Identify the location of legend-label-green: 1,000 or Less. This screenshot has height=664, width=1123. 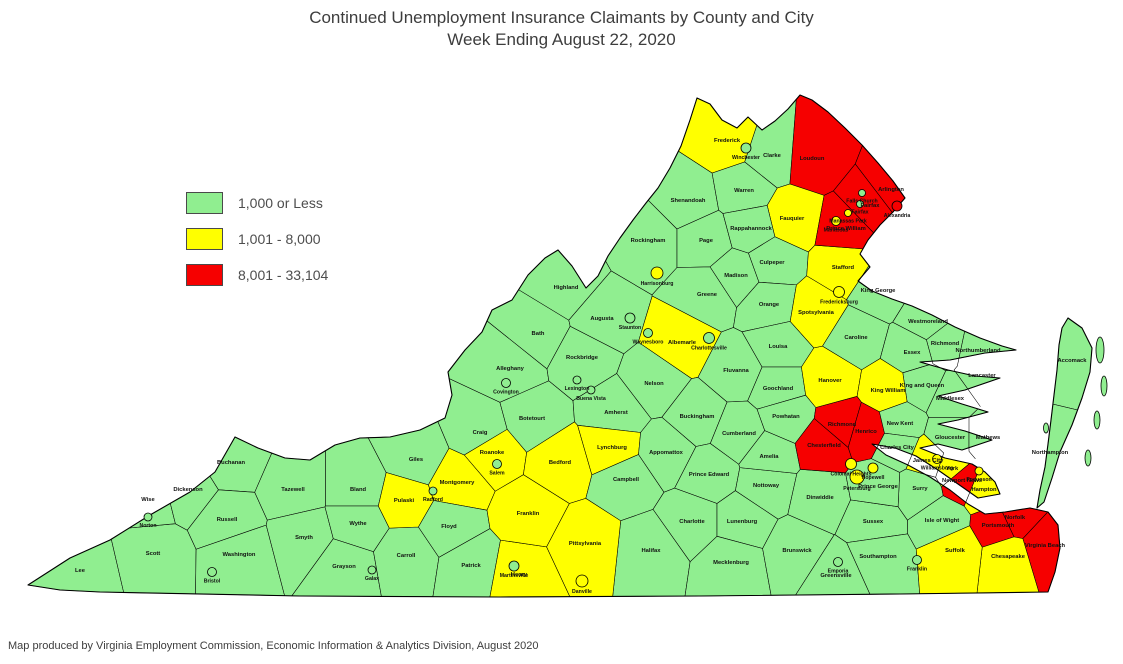
(280, 202).